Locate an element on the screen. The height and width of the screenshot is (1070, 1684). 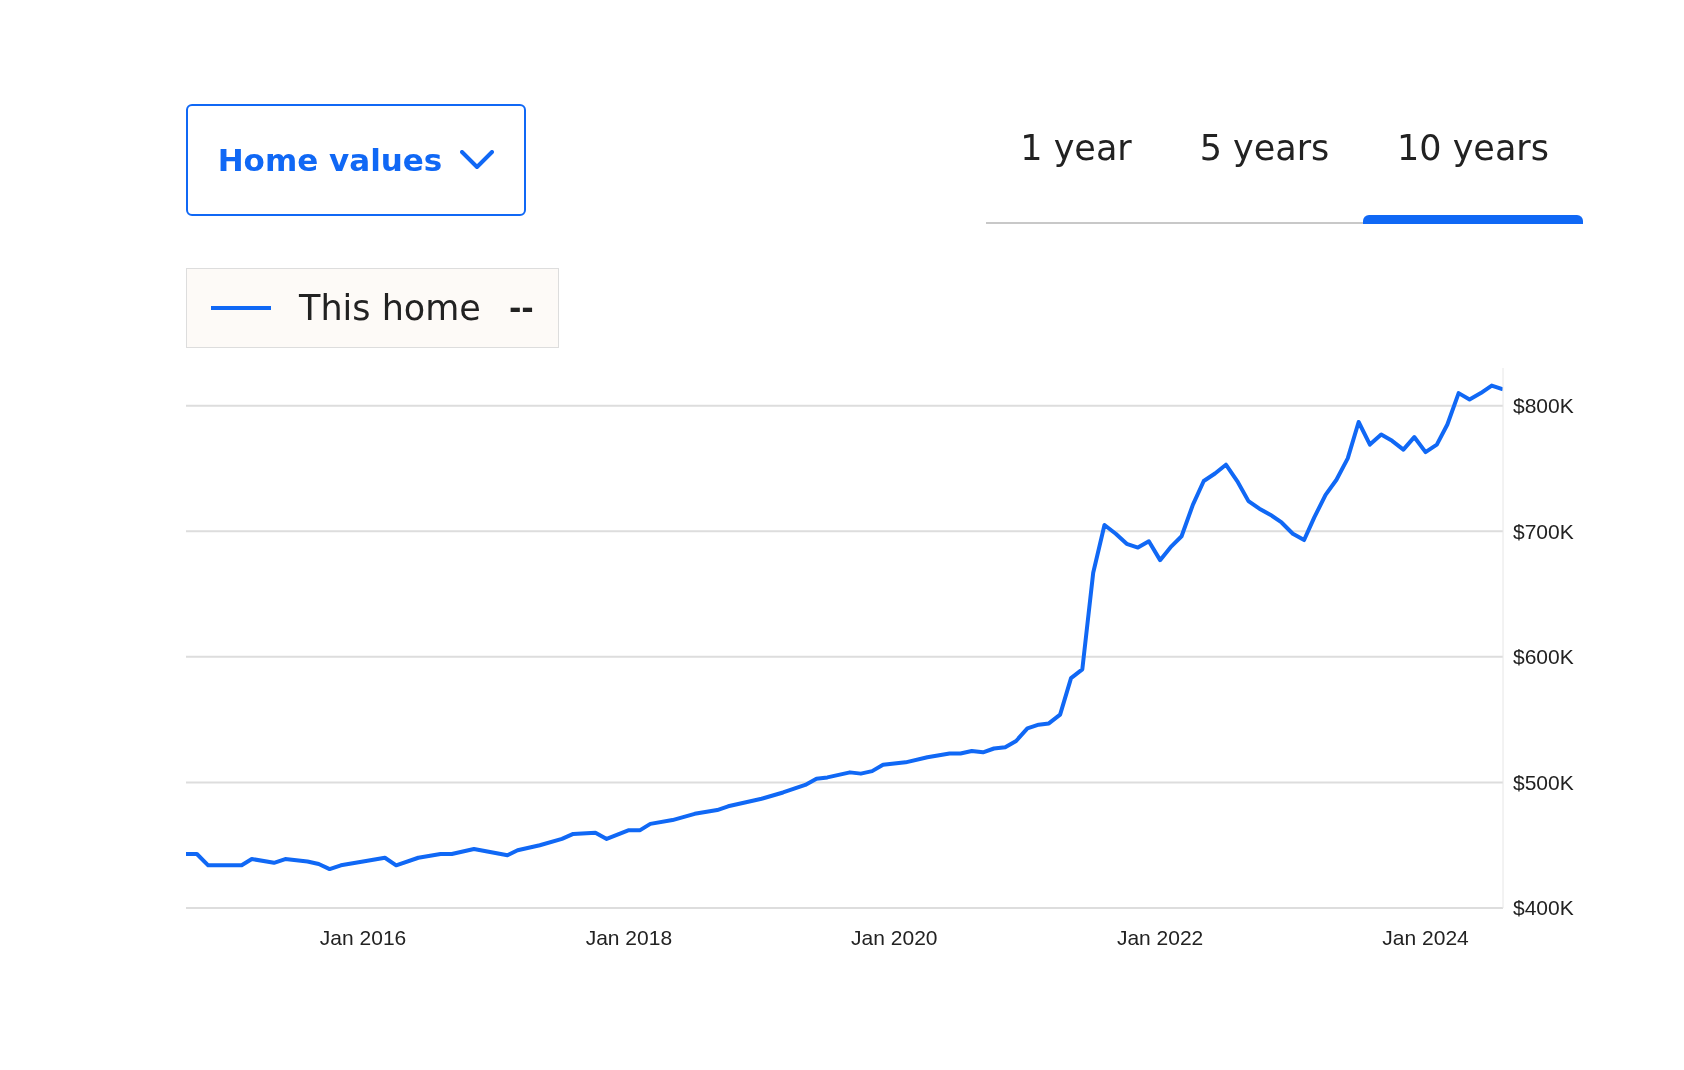
text: 5 years is located at coordinates (1264, 148).